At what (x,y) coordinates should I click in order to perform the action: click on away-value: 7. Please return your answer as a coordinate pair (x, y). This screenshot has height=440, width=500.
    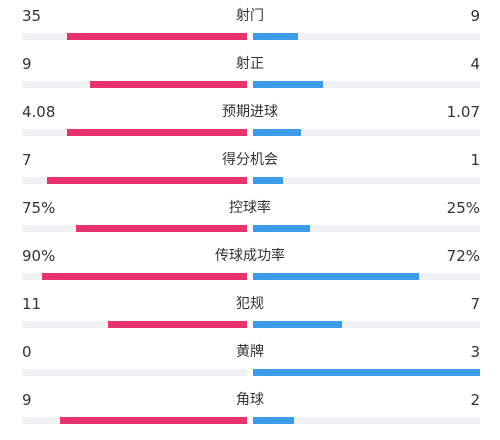
    Looking at the image, I should click on (475, 304).